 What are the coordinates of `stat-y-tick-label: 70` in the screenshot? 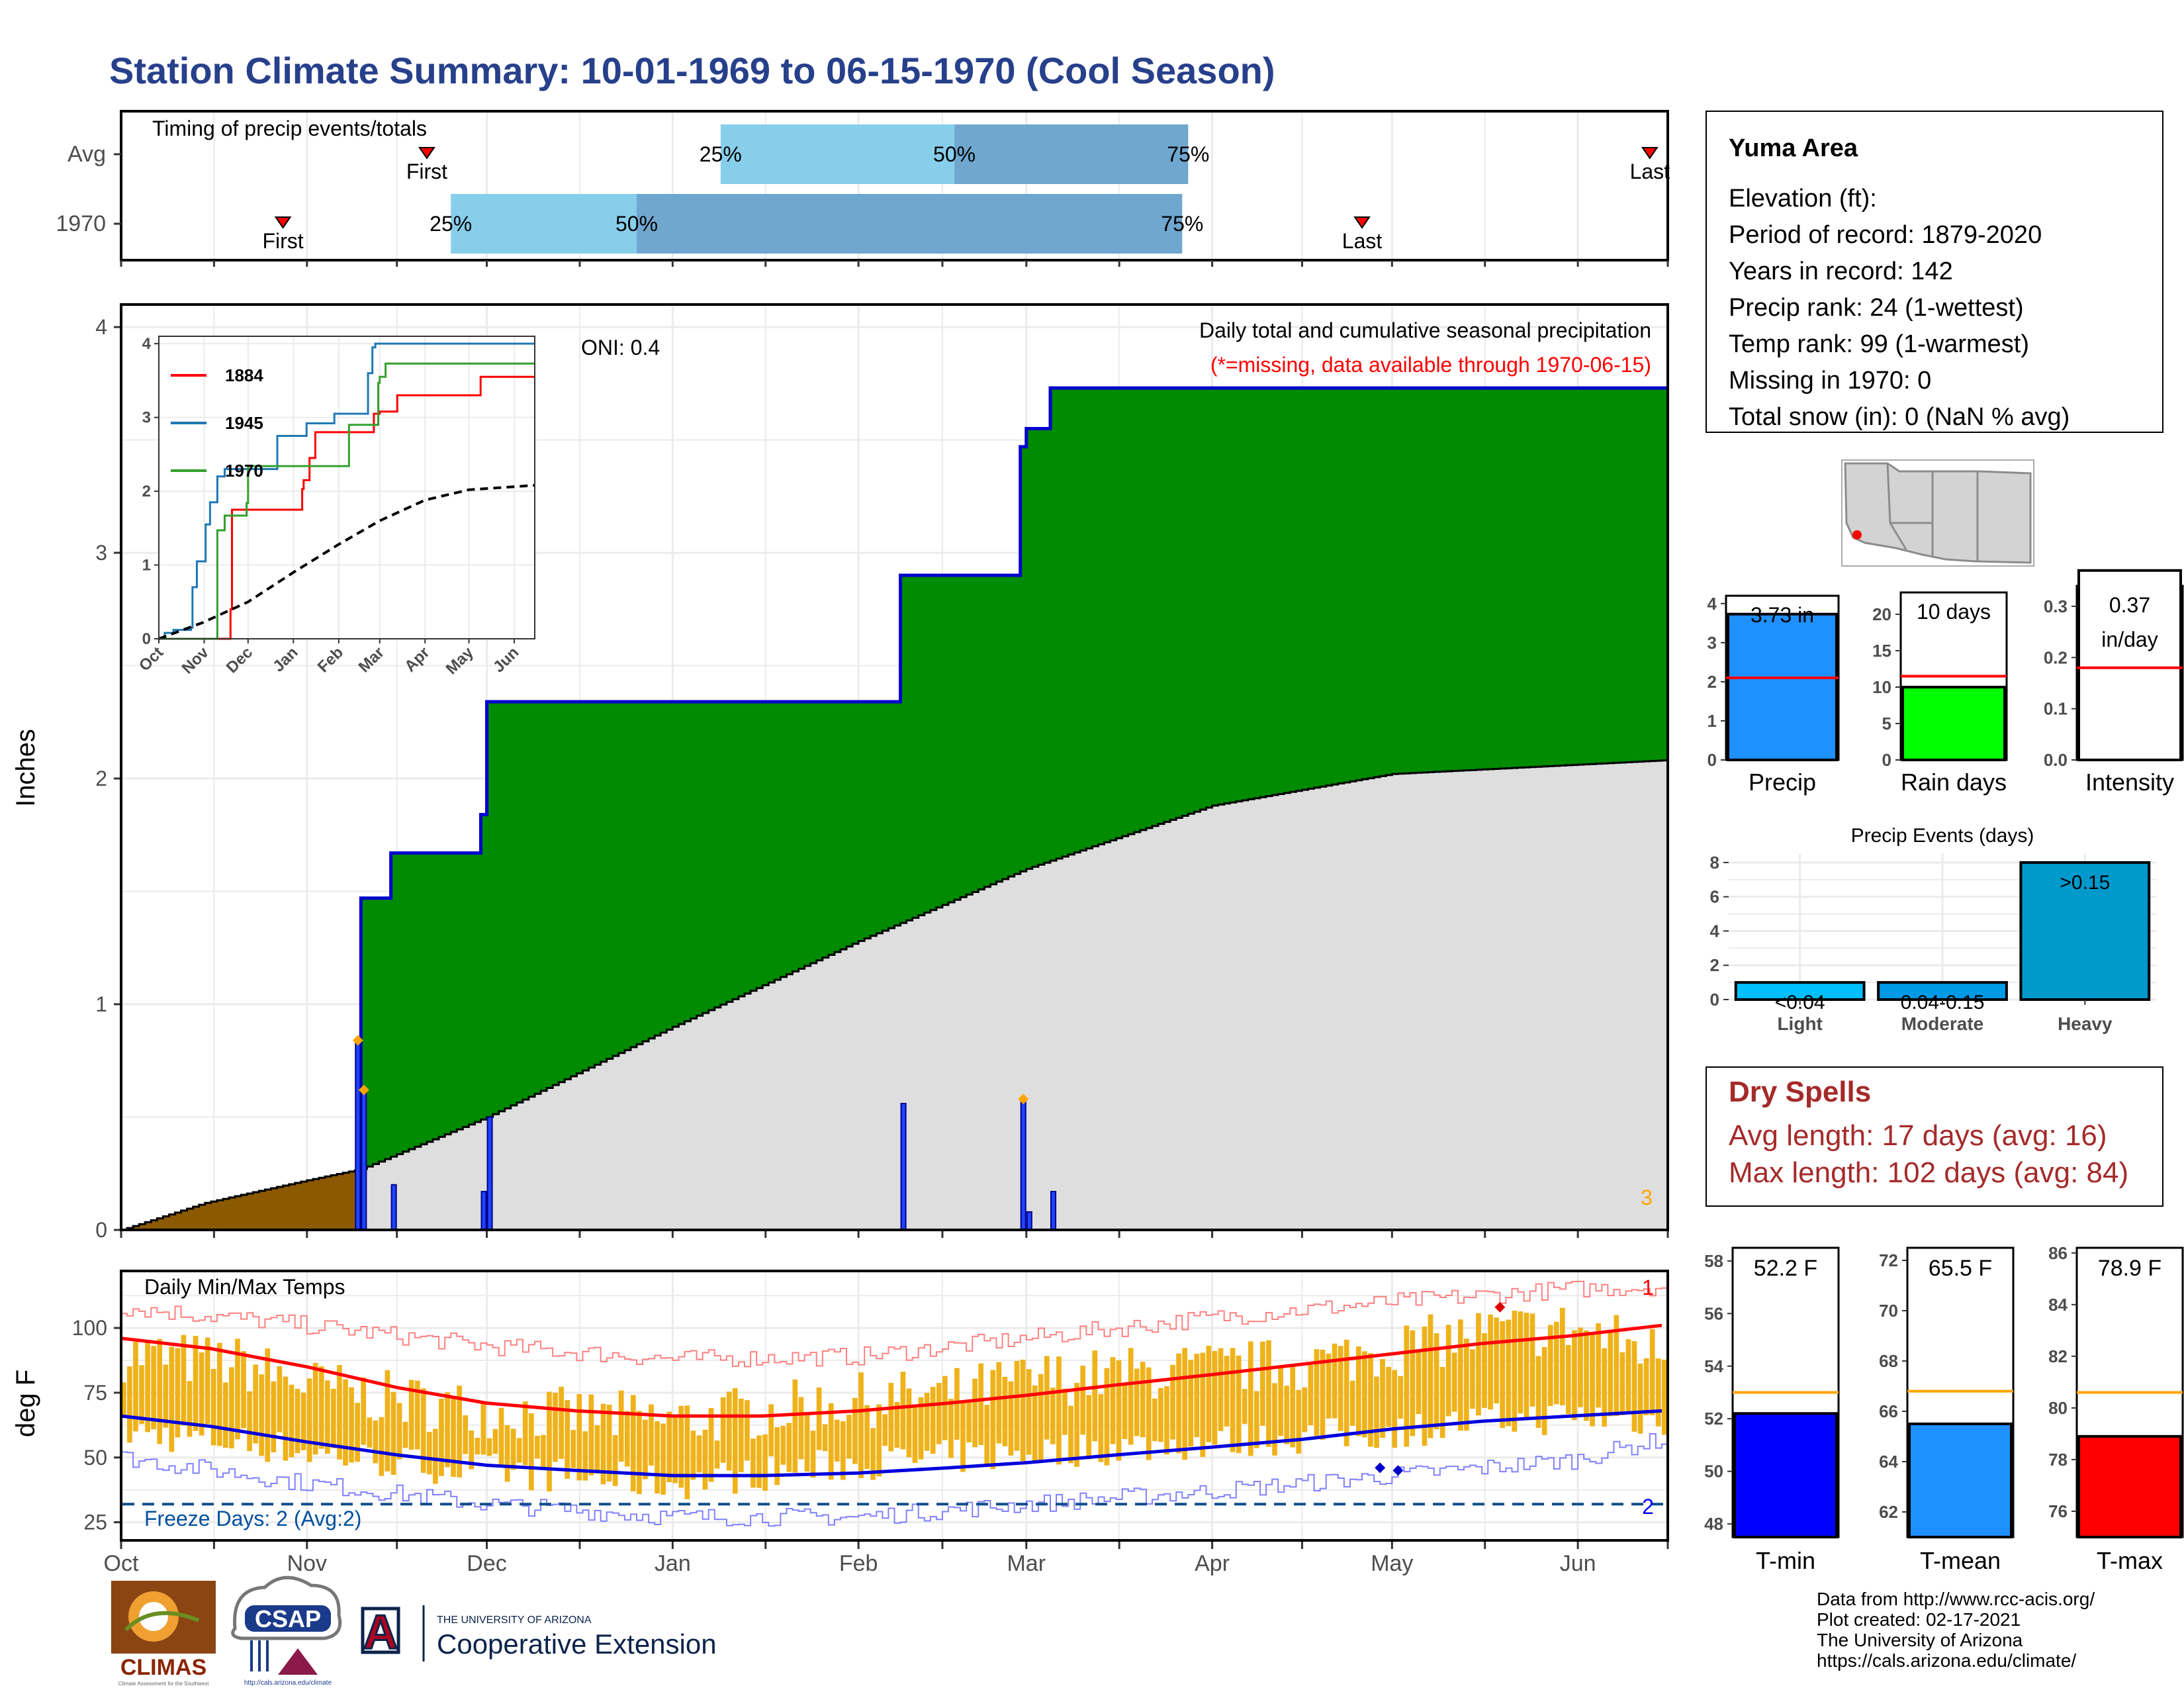 It's located at (1888, 1311).